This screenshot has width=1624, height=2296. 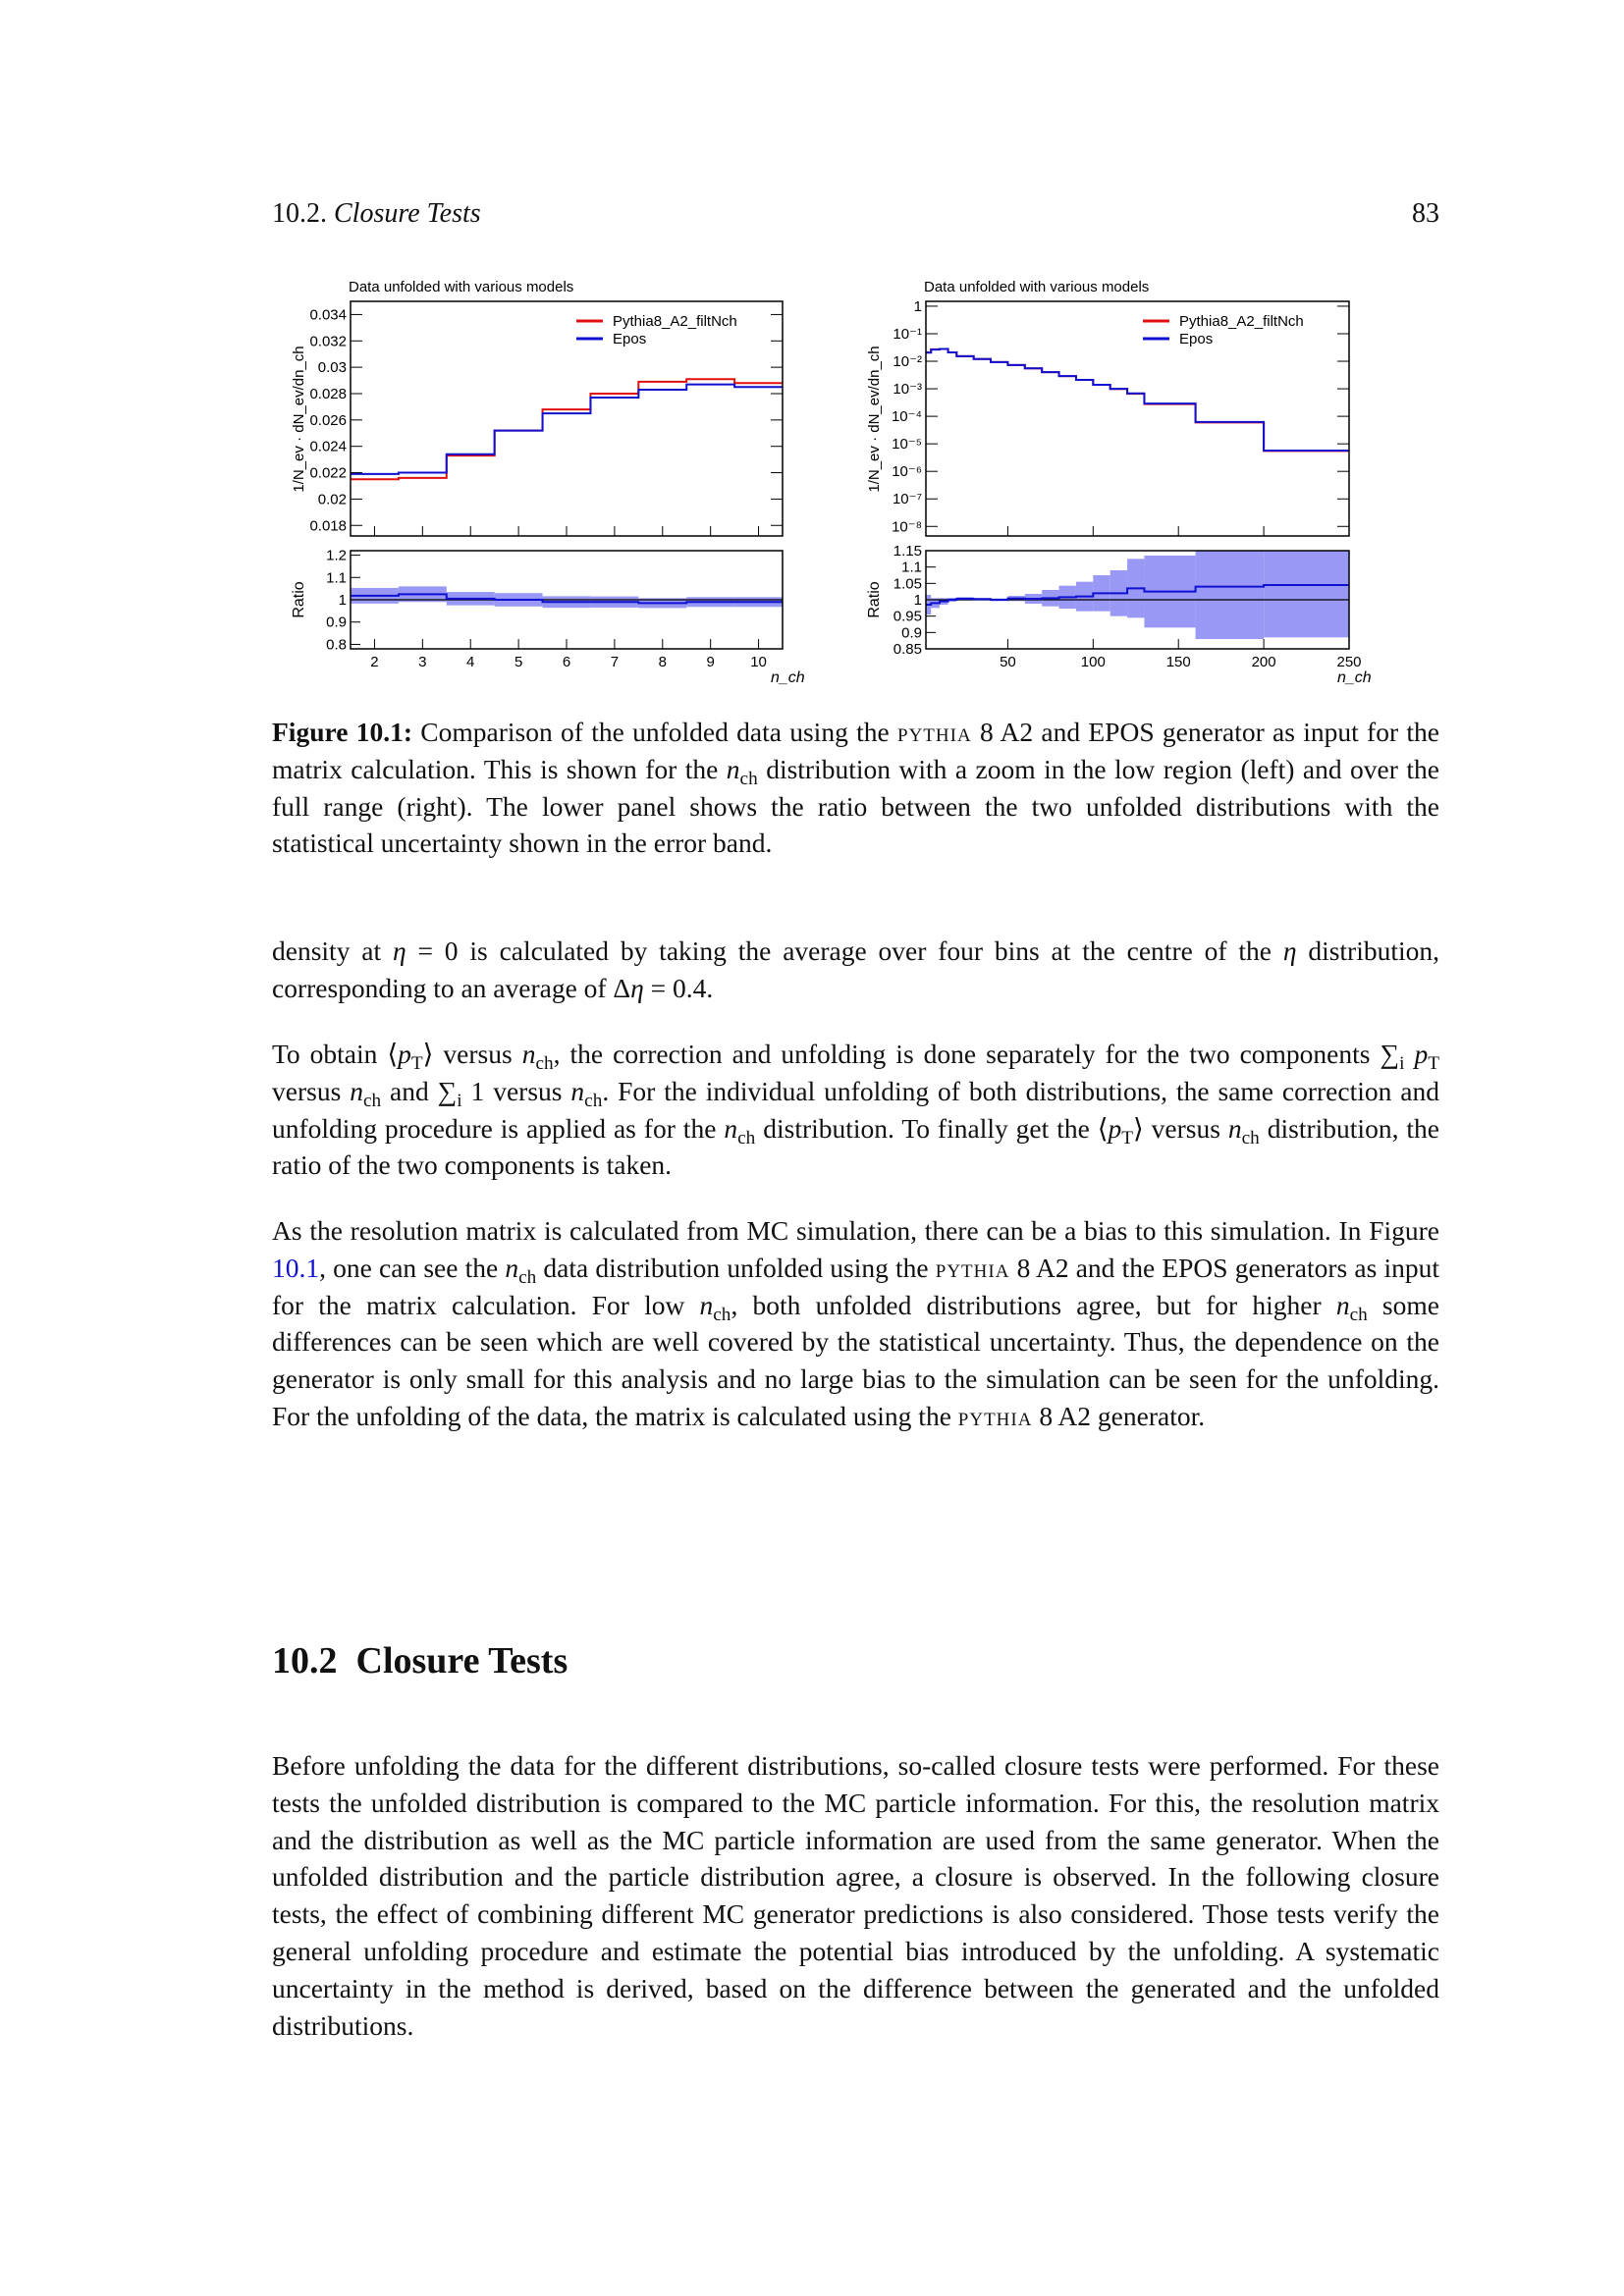 I want to click on y-tick-label: 10⁻³, so click(x=907, y=389).